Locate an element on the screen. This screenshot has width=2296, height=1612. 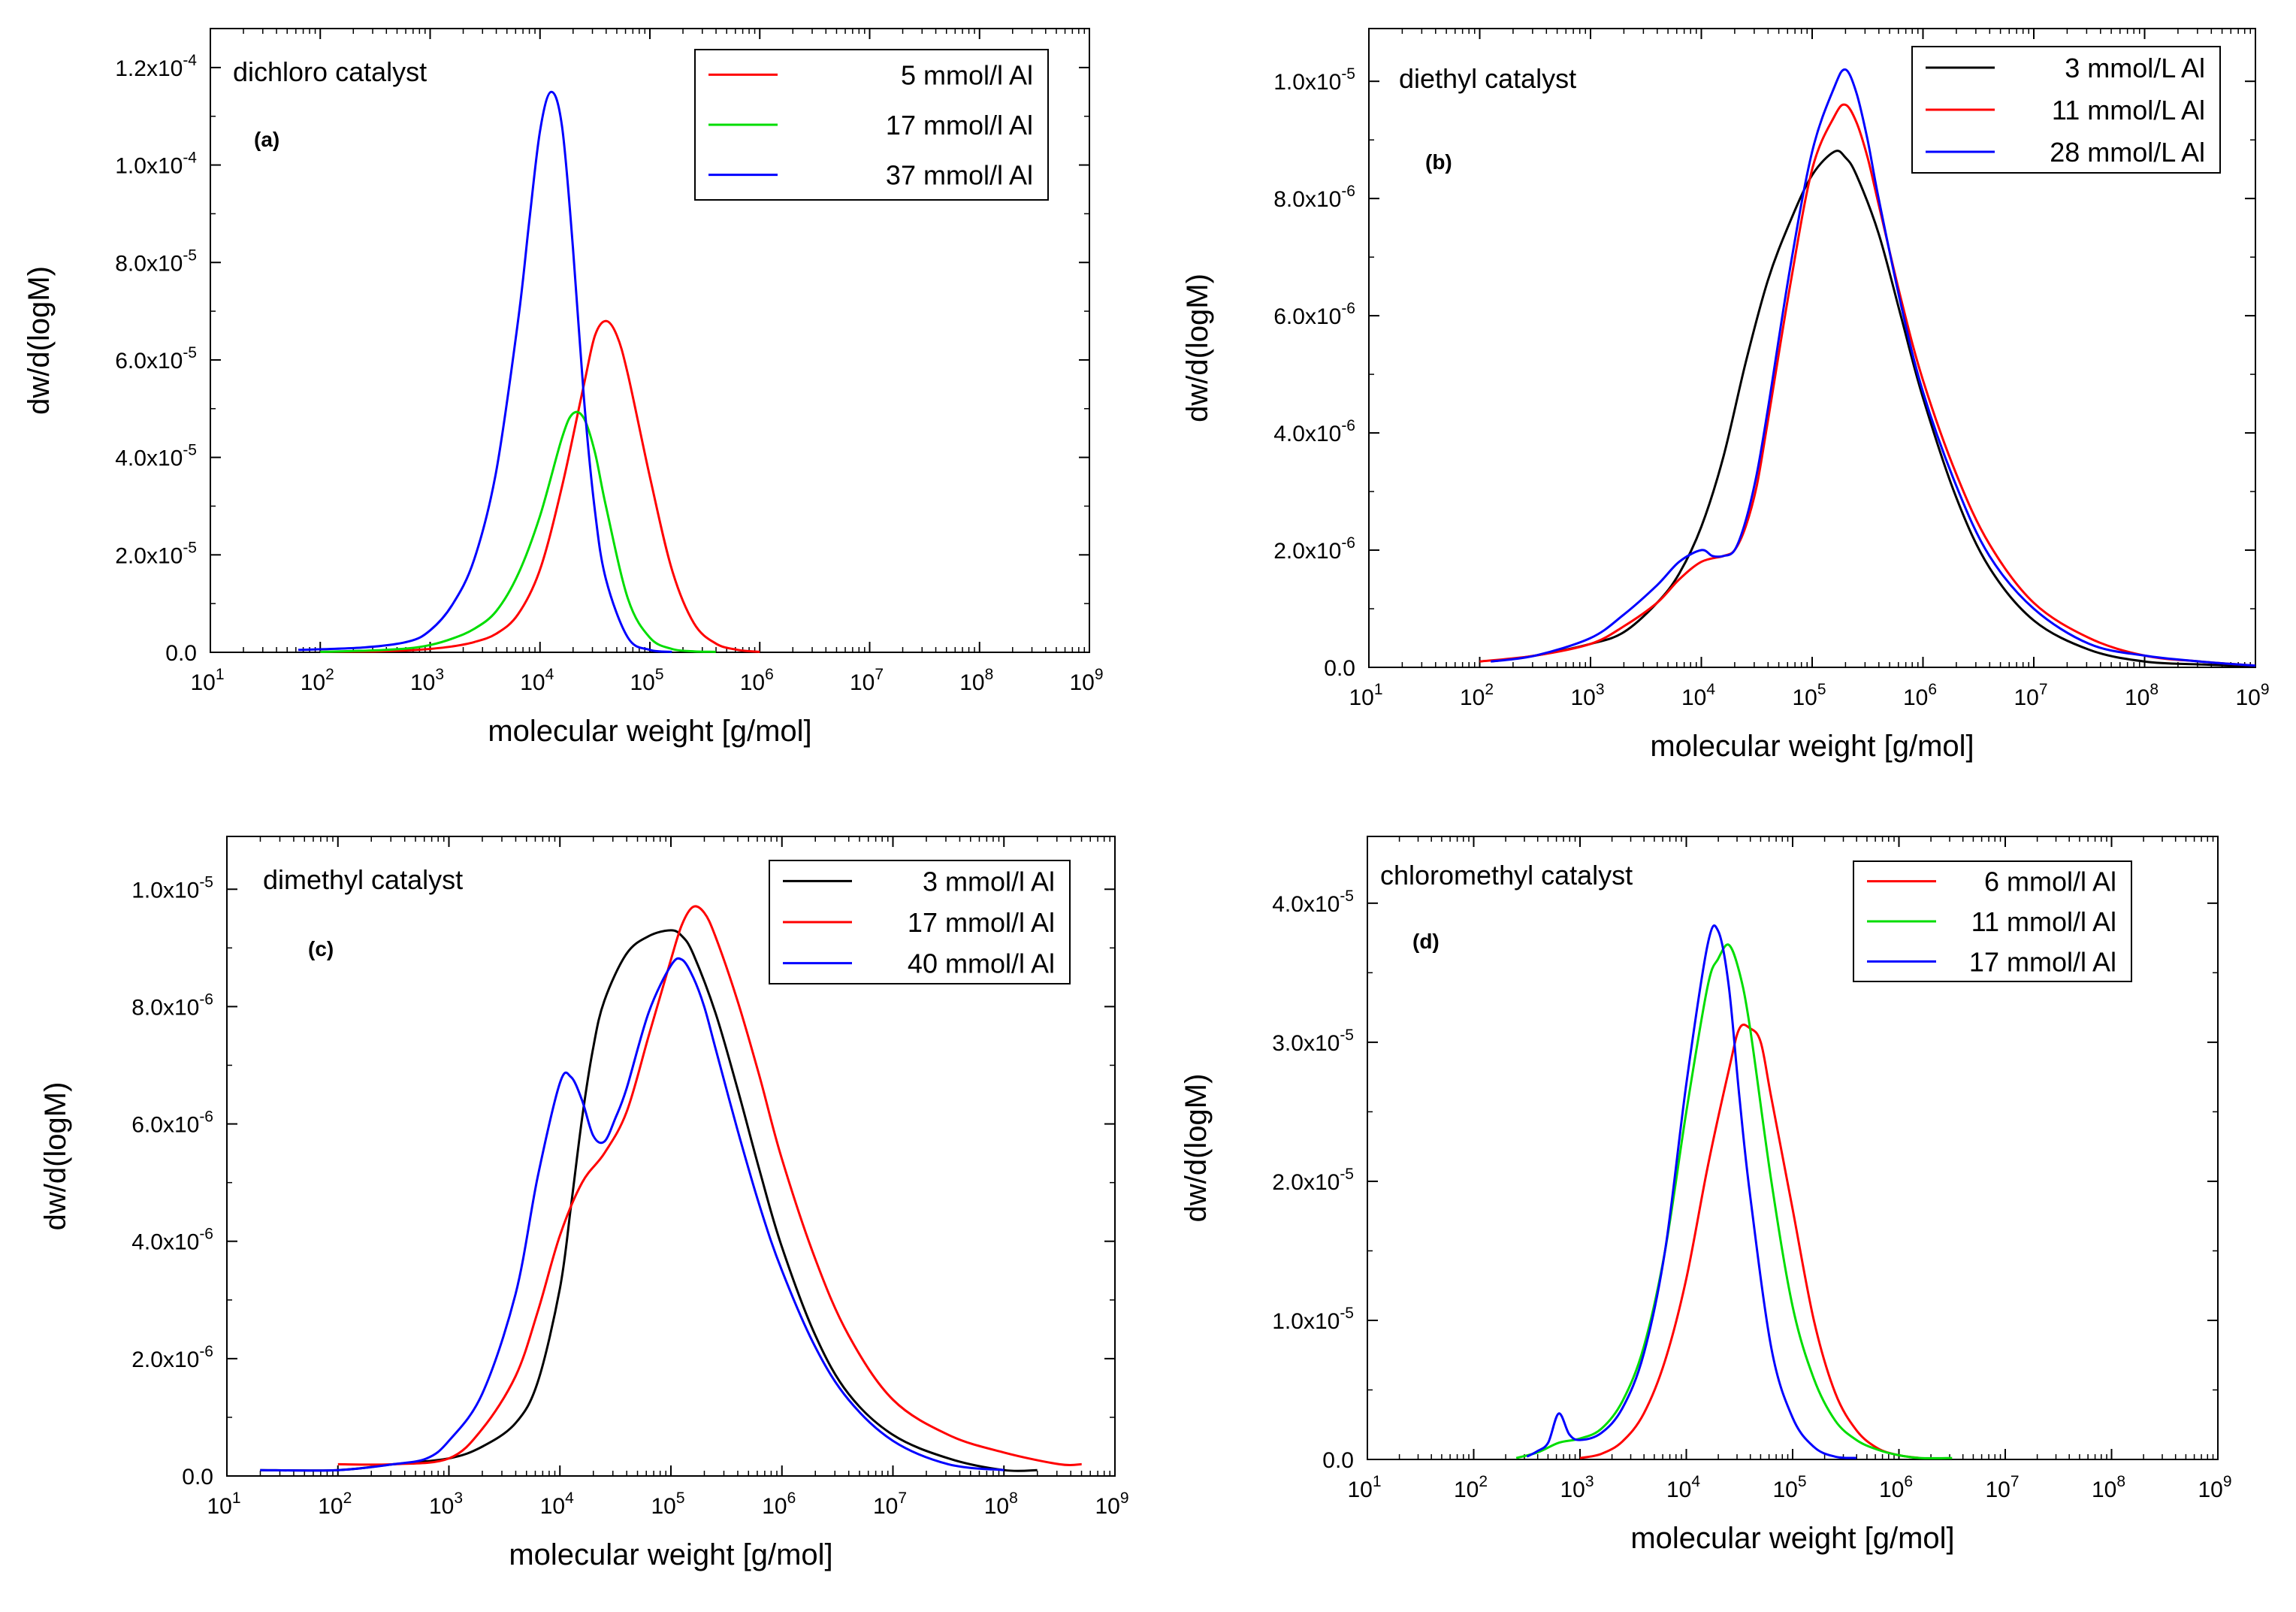
panel-label: (d) is located at coordinates (1426, 941).